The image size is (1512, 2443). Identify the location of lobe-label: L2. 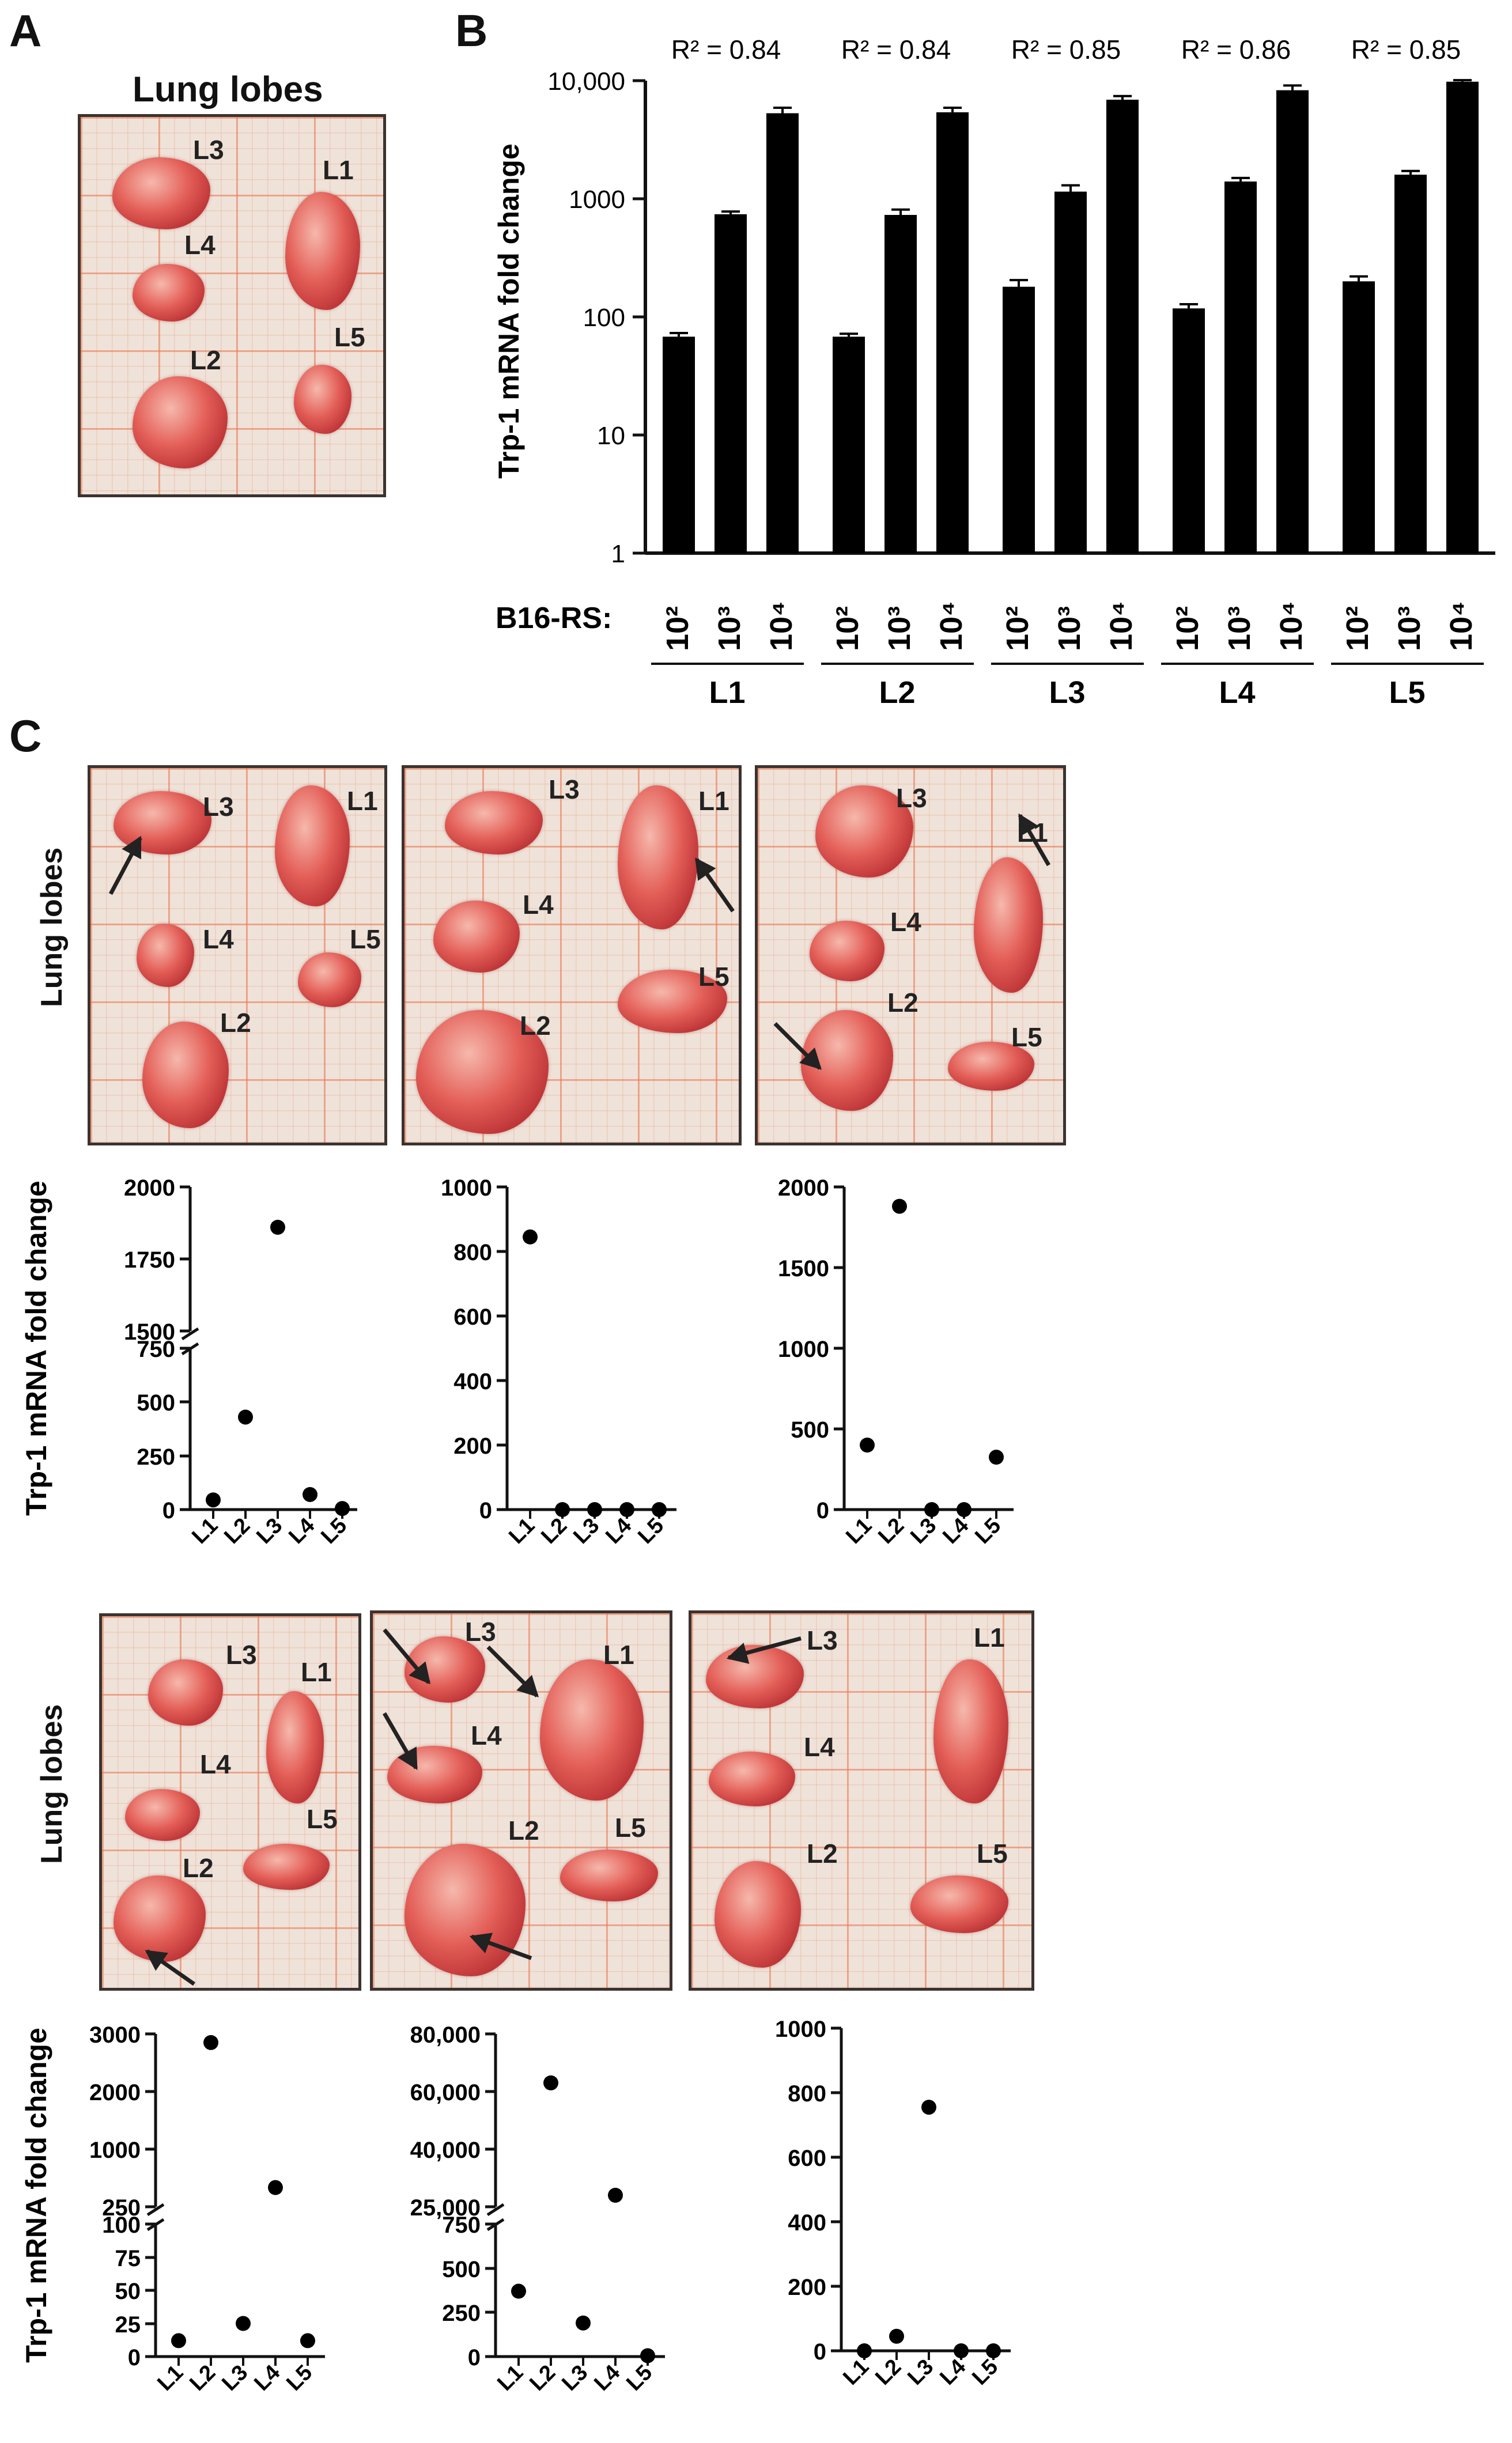
(822, 1854).